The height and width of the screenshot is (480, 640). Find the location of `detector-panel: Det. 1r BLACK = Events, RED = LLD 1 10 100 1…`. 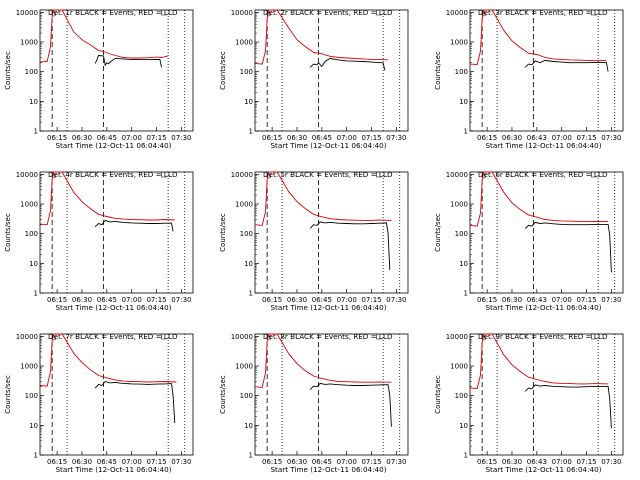

detector-panel: Det. 1r BLACK = Events, RED = LLD 1 10 100 1… is located at coordinates (99, 79).